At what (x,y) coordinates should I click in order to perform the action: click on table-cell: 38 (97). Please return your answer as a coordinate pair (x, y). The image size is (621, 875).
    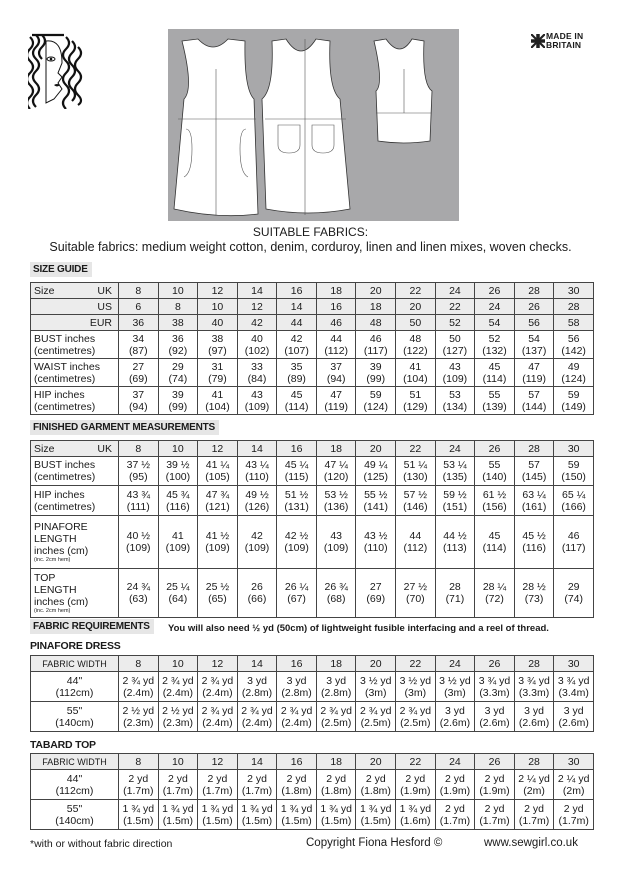
    Looking at the image, I should click on (217, 344).